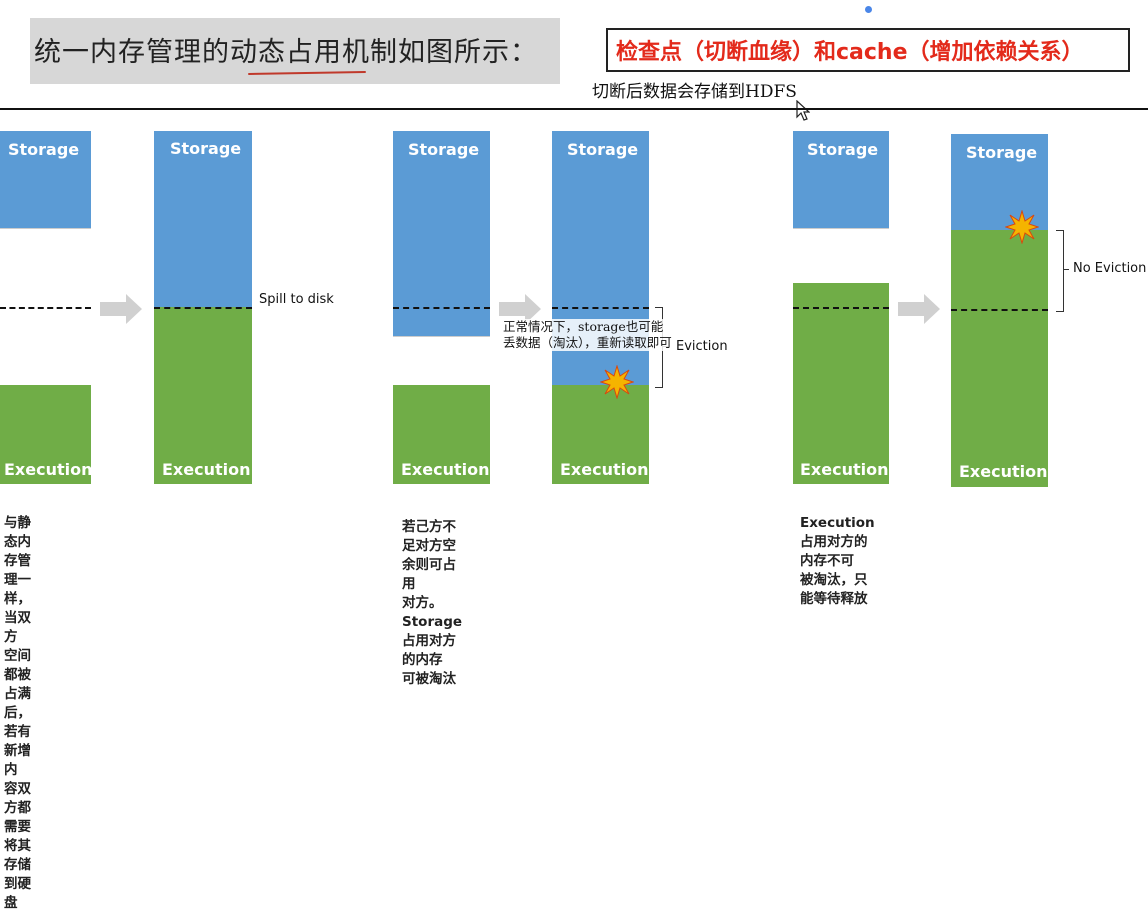  What do you see at coordinates (1110, 268) in the screenshot?
I see `no-eviction-label: No Eviction` at bounding box center [1110, 268].